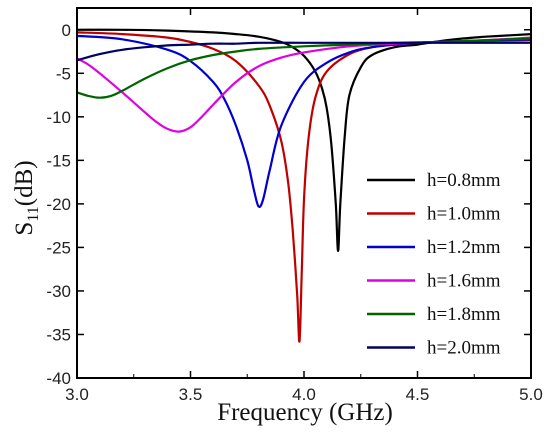  Describe the element at coordinates (66, 30) in the screenshot. I see `y-tick-label: 0` at that location.